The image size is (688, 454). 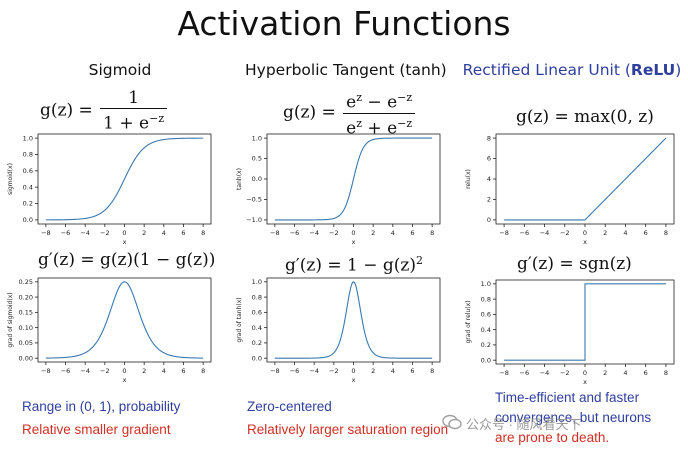 I want to click on tanh_grad-y-tick-label: 0.0, so click(x=257, y=358).